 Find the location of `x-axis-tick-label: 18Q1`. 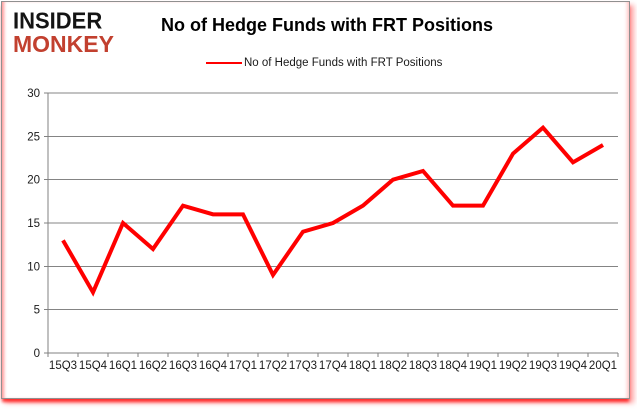

x-axis-tick-label: 18Q1 is located at coordinates (363, 366).